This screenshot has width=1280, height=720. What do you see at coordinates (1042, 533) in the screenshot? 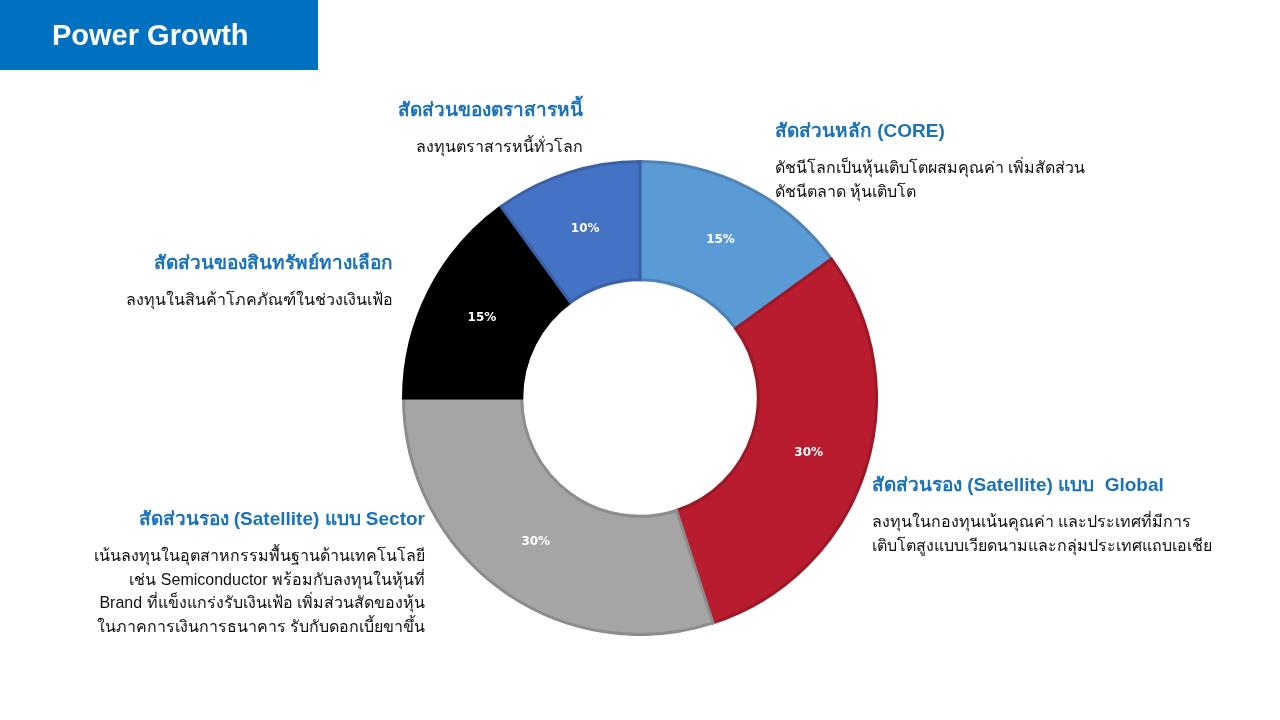
I see `text: ลงทุนในกองทุนเน้นคุณค่า และประเทศที่มีการ เติบโตสูงแบบเวียดนามและกลุ่มประเทศแถบเอเชีย` at bounding box center [1042, 533].